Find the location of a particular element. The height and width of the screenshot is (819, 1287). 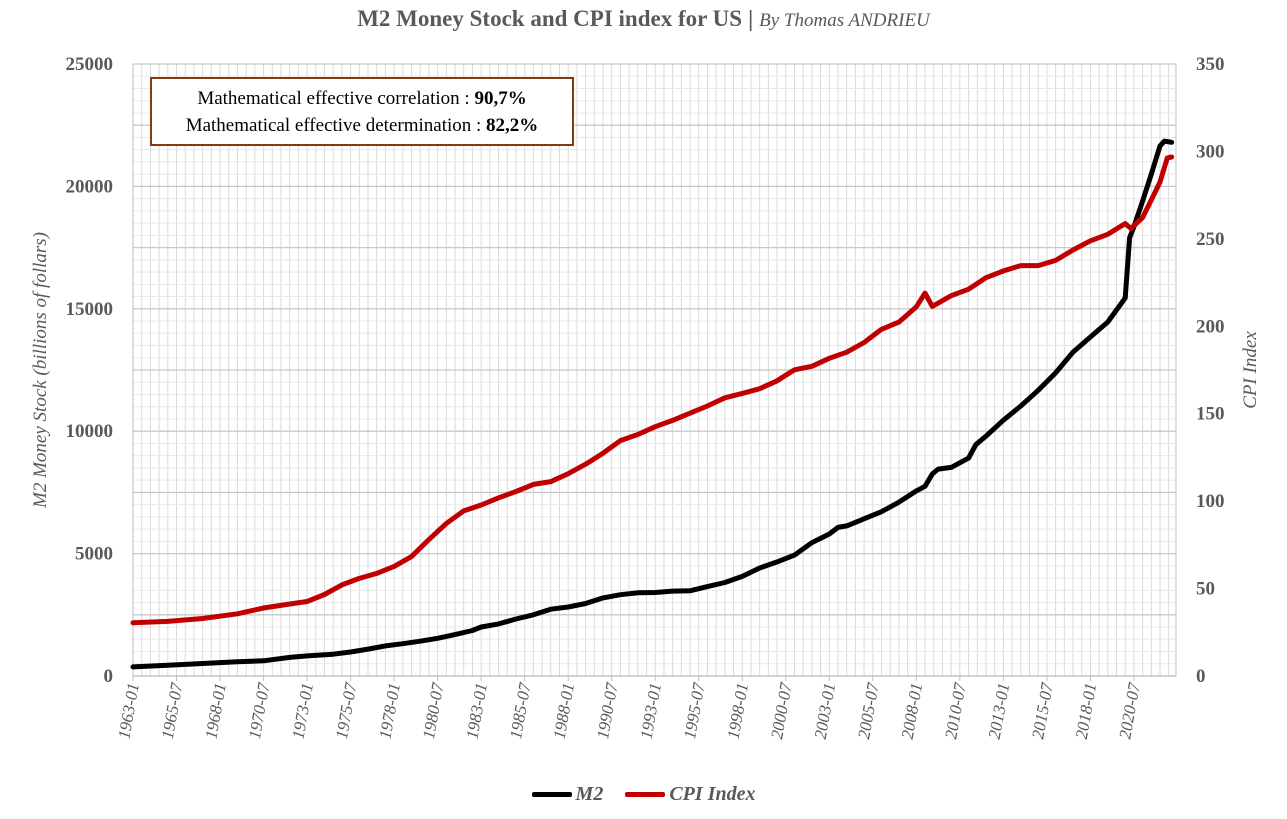

x-tick-label: 1993-01 is located at coordinates (651, 710).